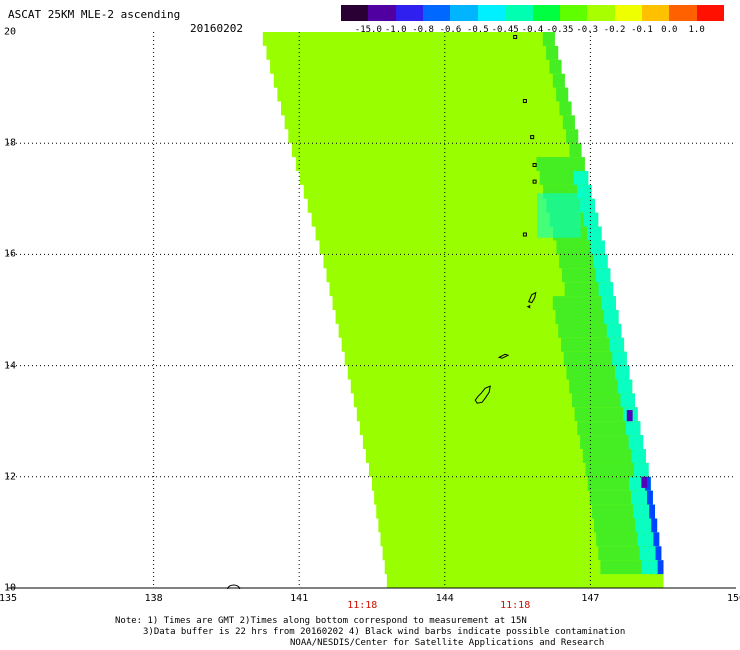 The image size is (740, 650). What do you see at coordinates (531, 300) in the screenshot?
I see `saipan-icon` at bounding box center [531, 300].